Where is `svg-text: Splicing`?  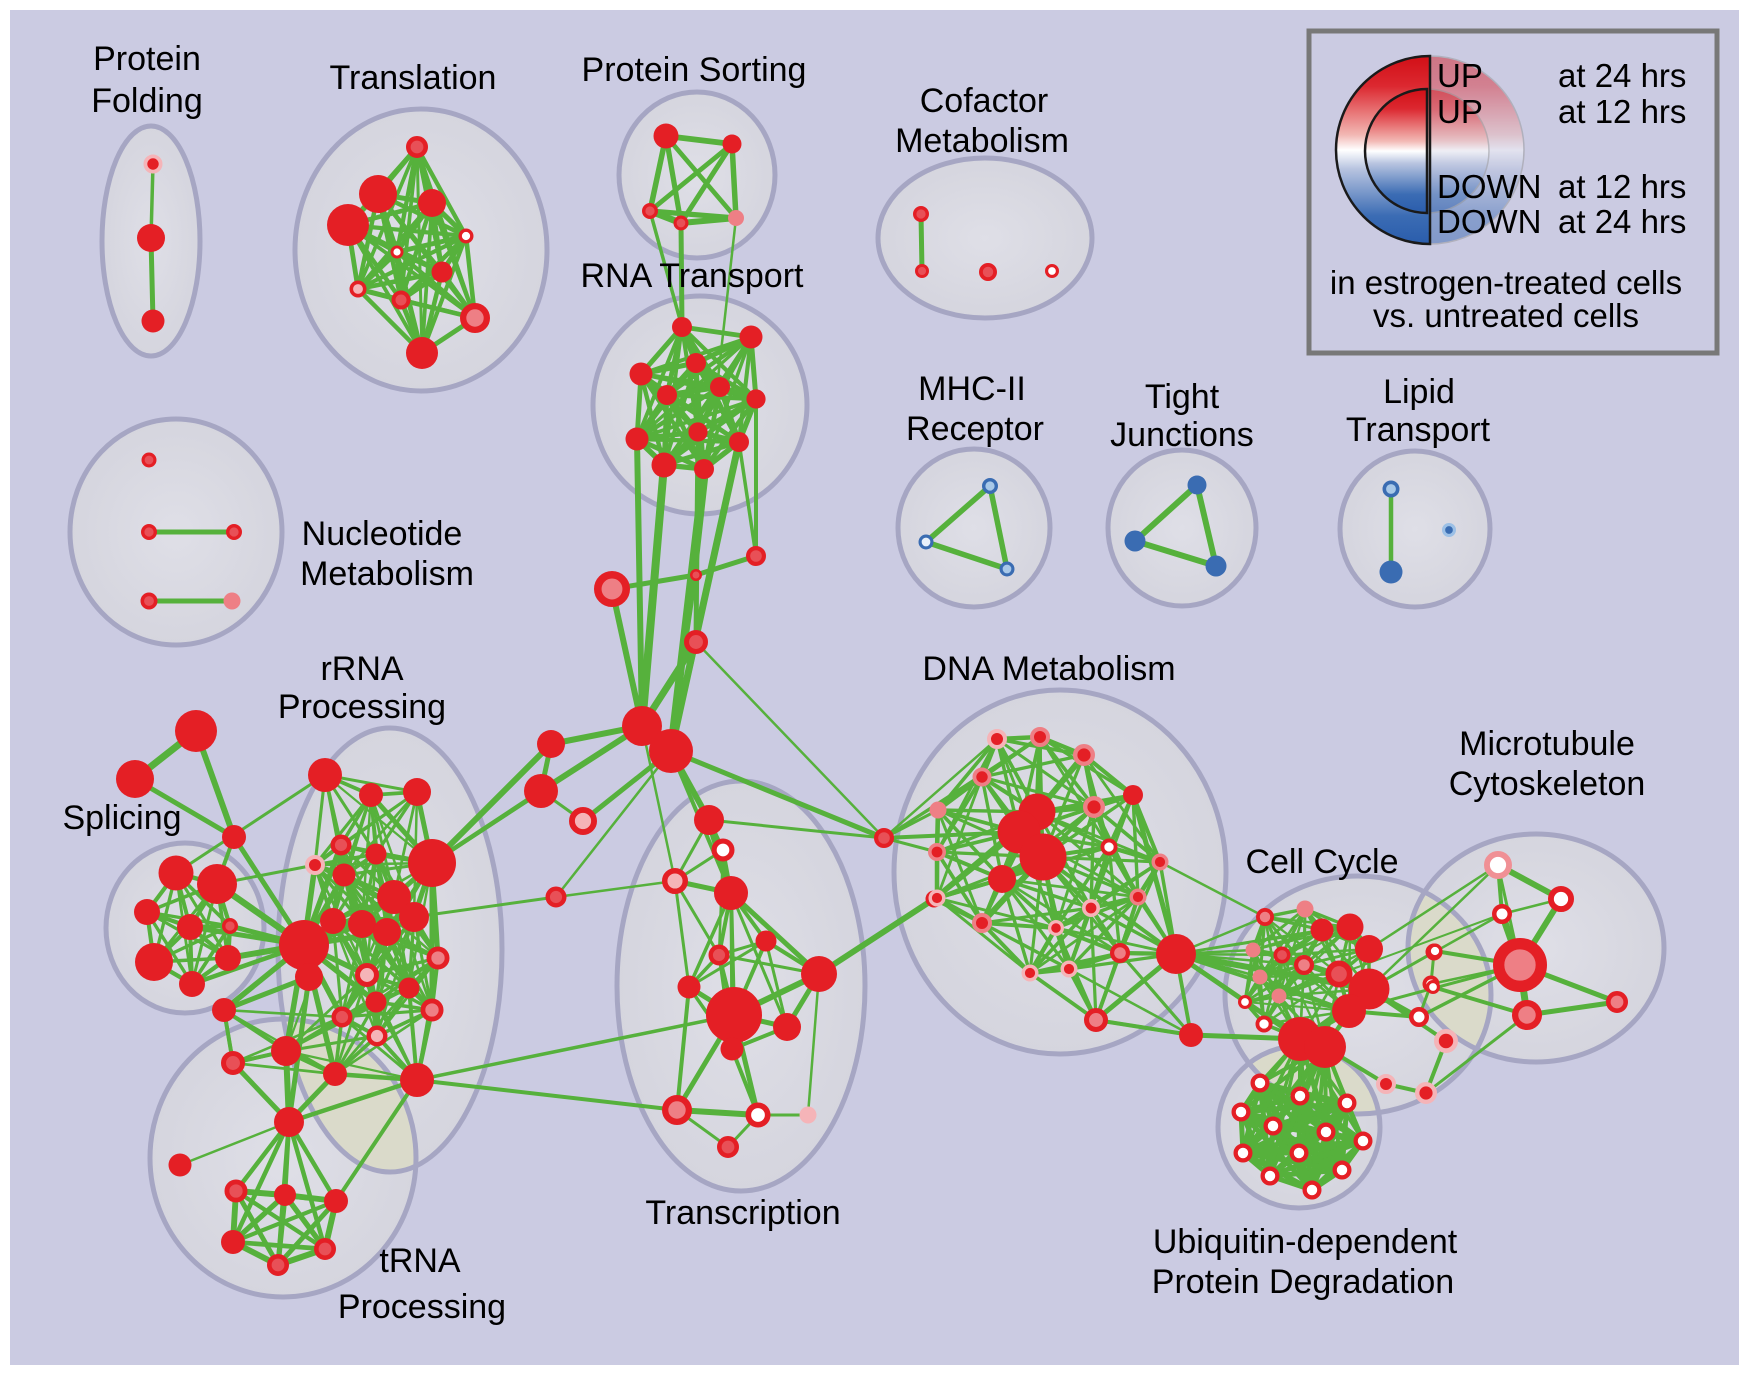
svg-text: Splicing is located at coordinates (121, 818).